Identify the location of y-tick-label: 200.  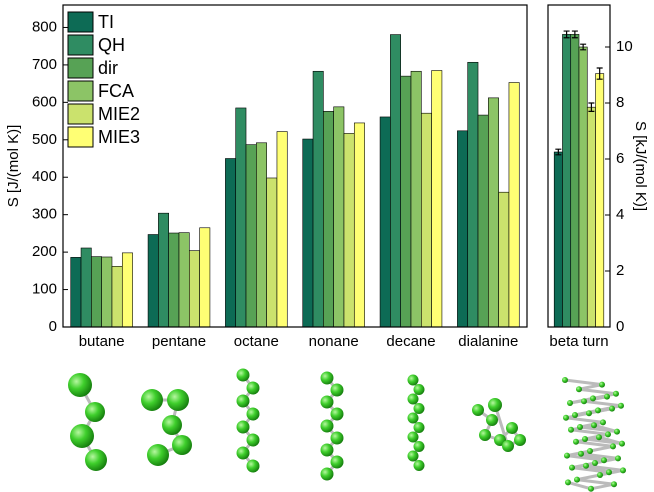
(44, 251).